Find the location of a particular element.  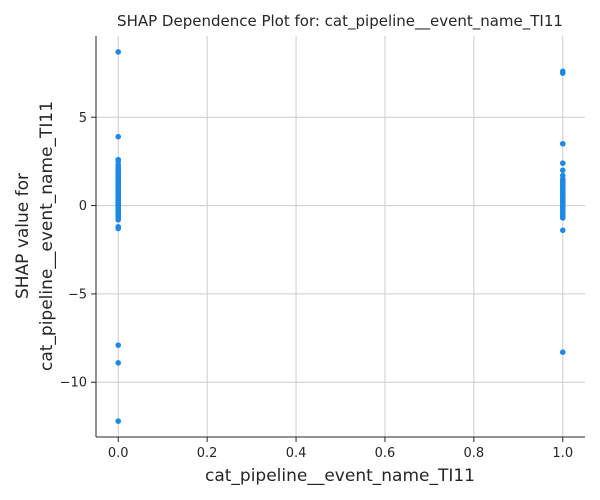

x-tick-label: 0.4 is located at coordinates (296, 453).